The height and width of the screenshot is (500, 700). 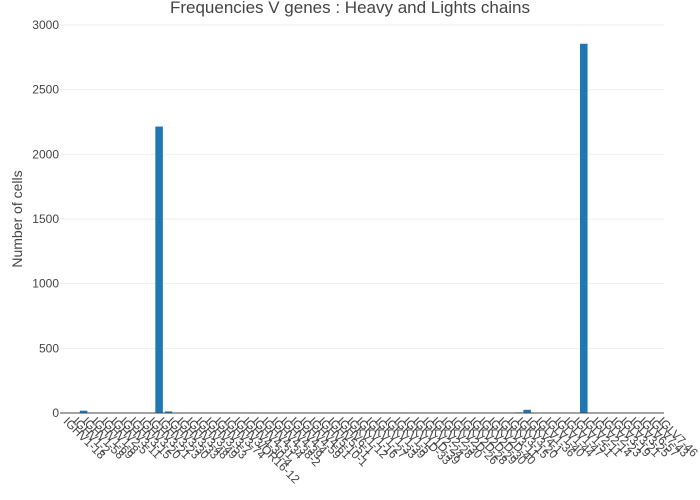 What do you see at coordinates (45, 284) in the screenshot?
I see `y-tick-label: 1000` at bounding box center [45, 284].